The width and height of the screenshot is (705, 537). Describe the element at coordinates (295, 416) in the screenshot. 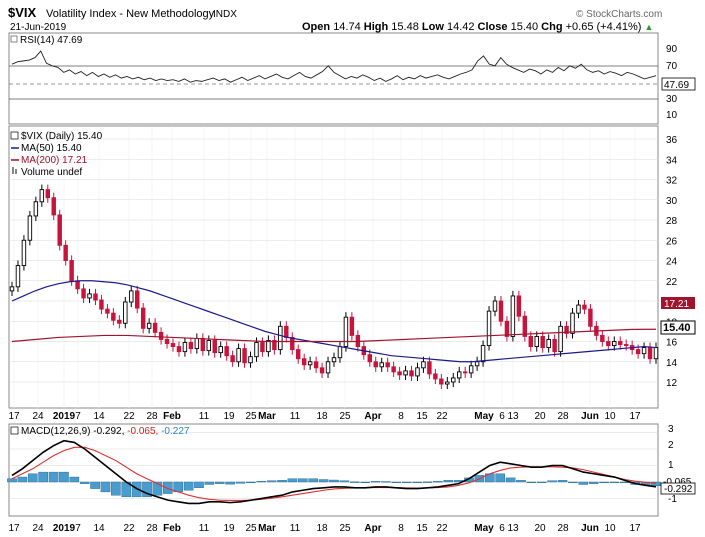

I see `x-tick-label: 11` at that location.